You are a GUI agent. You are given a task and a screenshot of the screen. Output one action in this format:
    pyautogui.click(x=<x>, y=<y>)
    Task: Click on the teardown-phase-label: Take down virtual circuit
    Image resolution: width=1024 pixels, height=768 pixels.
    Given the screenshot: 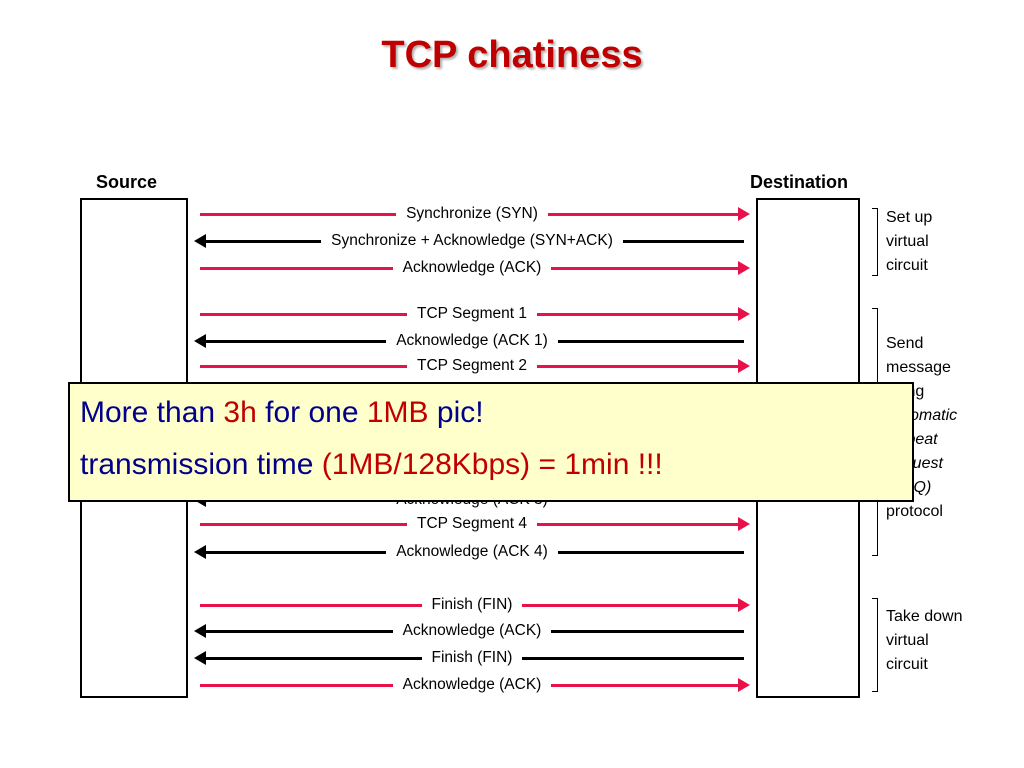 What is the action you would take?
    pyautogui.click(x=924, y=640)
    